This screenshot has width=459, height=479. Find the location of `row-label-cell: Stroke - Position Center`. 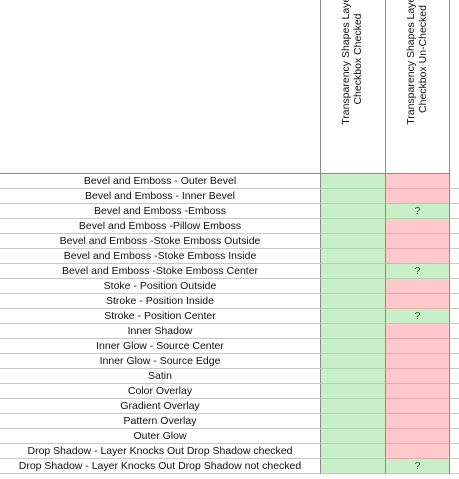

row-label-cell: Stroke - Position Center is located at coordinates (160, 316).